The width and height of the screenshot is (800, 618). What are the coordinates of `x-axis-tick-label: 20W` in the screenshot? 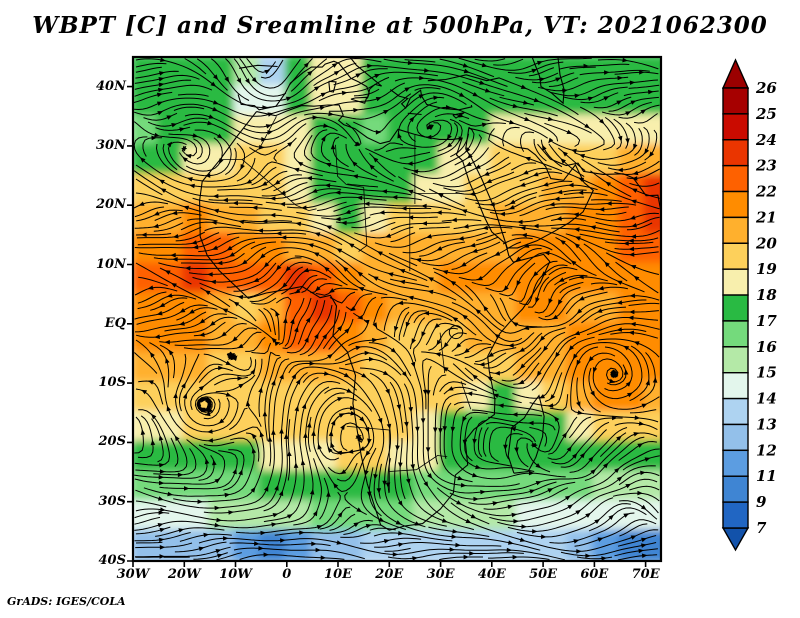 It's located at (184, 574).